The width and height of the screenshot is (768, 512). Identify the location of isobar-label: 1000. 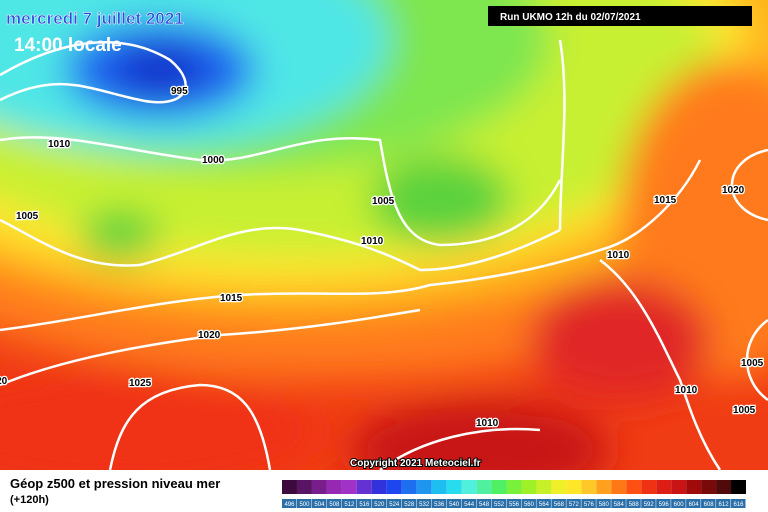
(213, 160).